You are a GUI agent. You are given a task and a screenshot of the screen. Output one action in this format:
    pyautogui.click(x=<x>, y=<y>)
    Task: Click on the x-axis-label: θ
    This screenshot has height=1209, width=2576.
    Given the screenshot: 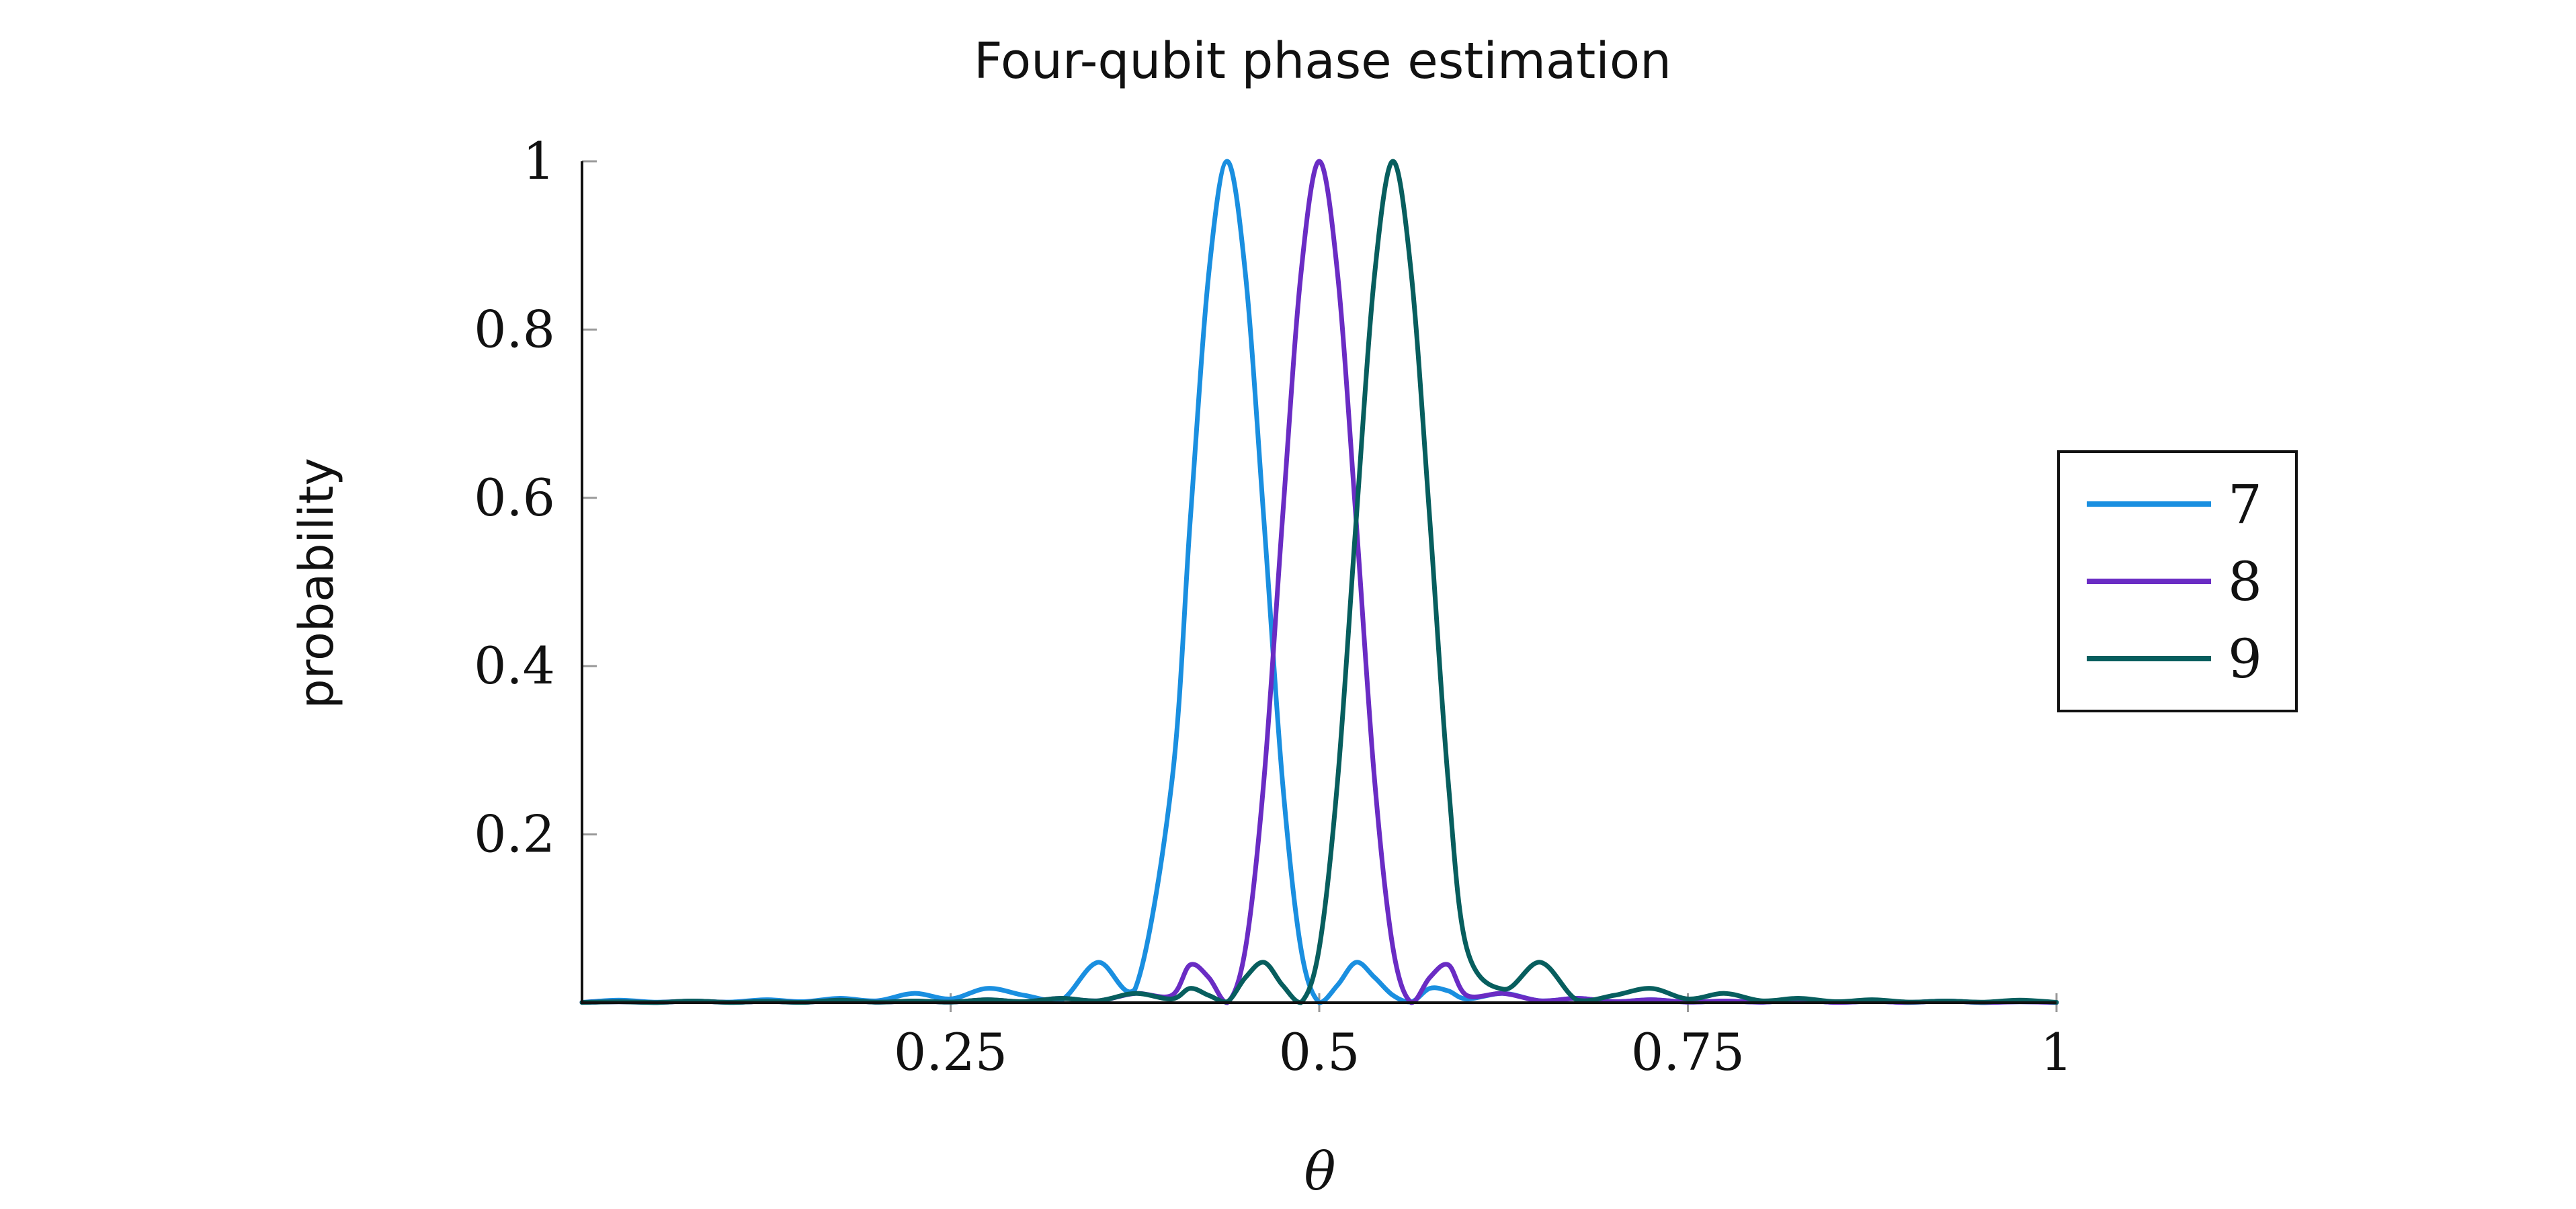 What is the action you would take?
    pyautogui.click(x=1320, y=1172)
    